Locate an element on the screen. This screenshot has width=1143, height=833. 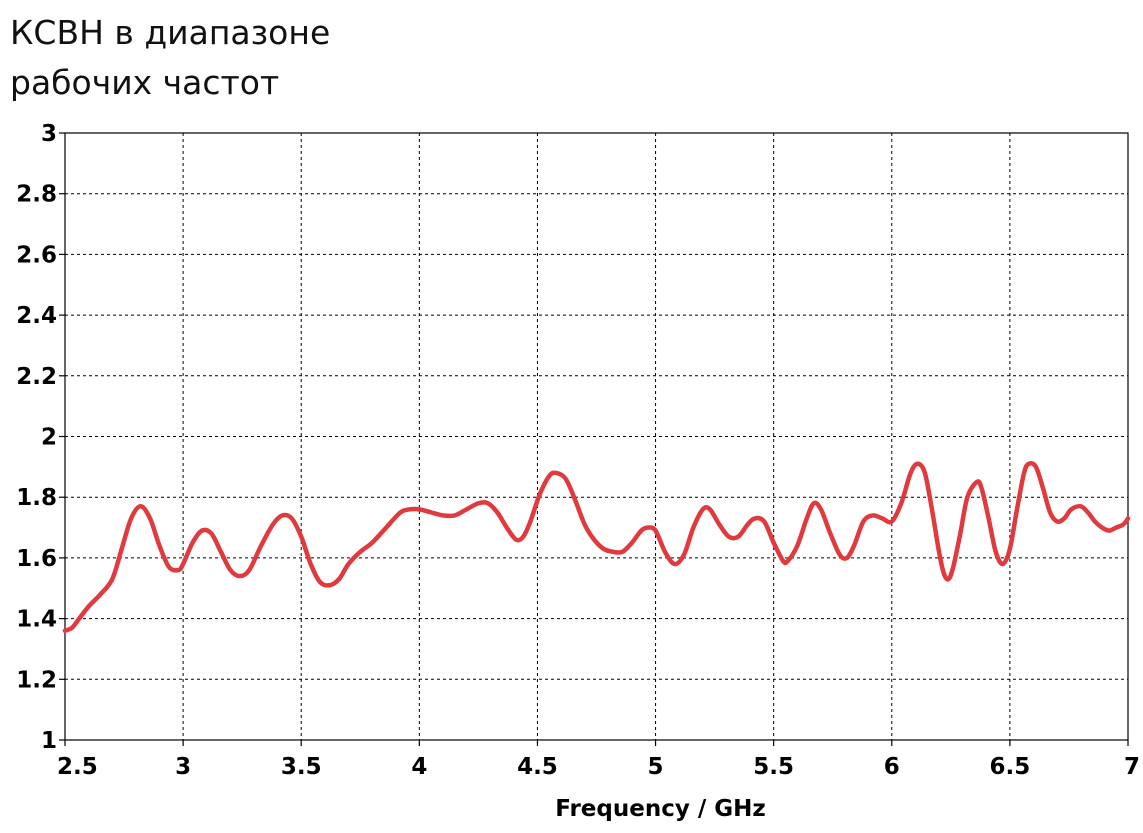
x-axis-ticks: 2.5 3 3.5 4 4.5 5 5.5 6 6.5 7 is located at coordinates (598, 760).